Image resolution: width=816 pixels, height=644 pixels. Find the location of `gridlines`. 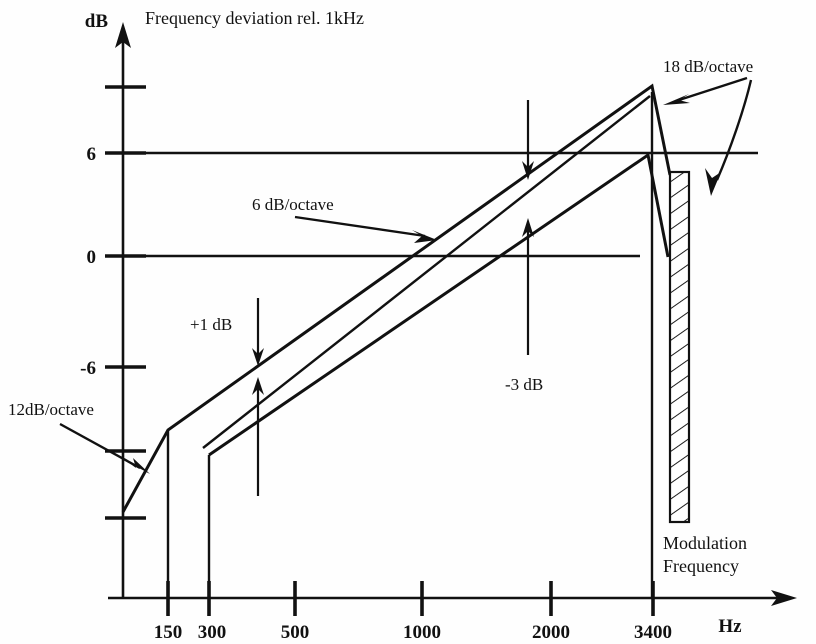

gridlines is located at coordinates (440, 204).